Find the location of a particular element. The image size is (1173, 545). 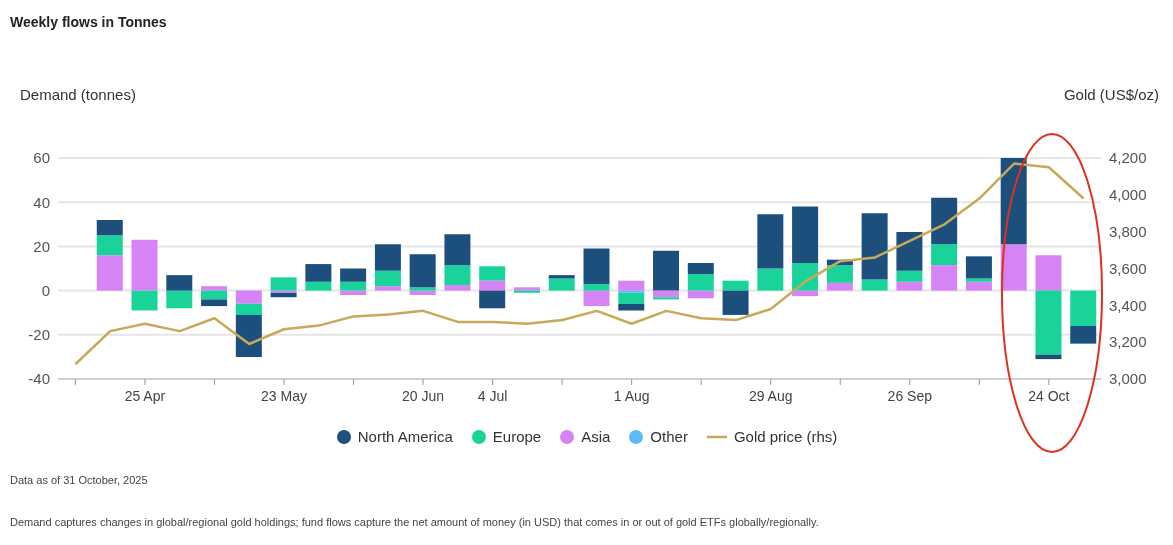

legend-label: Other is located at coordinates (669, 436).